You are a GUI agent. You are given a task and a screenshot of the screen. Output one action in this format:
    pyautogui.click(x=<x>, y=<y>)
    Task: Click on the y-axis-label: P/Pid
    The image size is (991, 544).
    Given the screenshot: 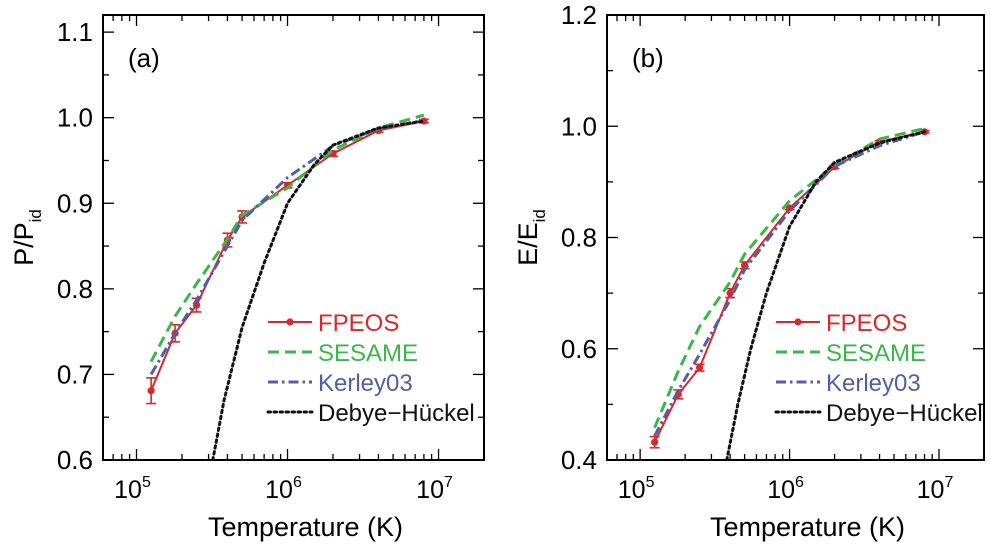 What is the action you would take?
    pyautogui.click(x=27, y=237)
    